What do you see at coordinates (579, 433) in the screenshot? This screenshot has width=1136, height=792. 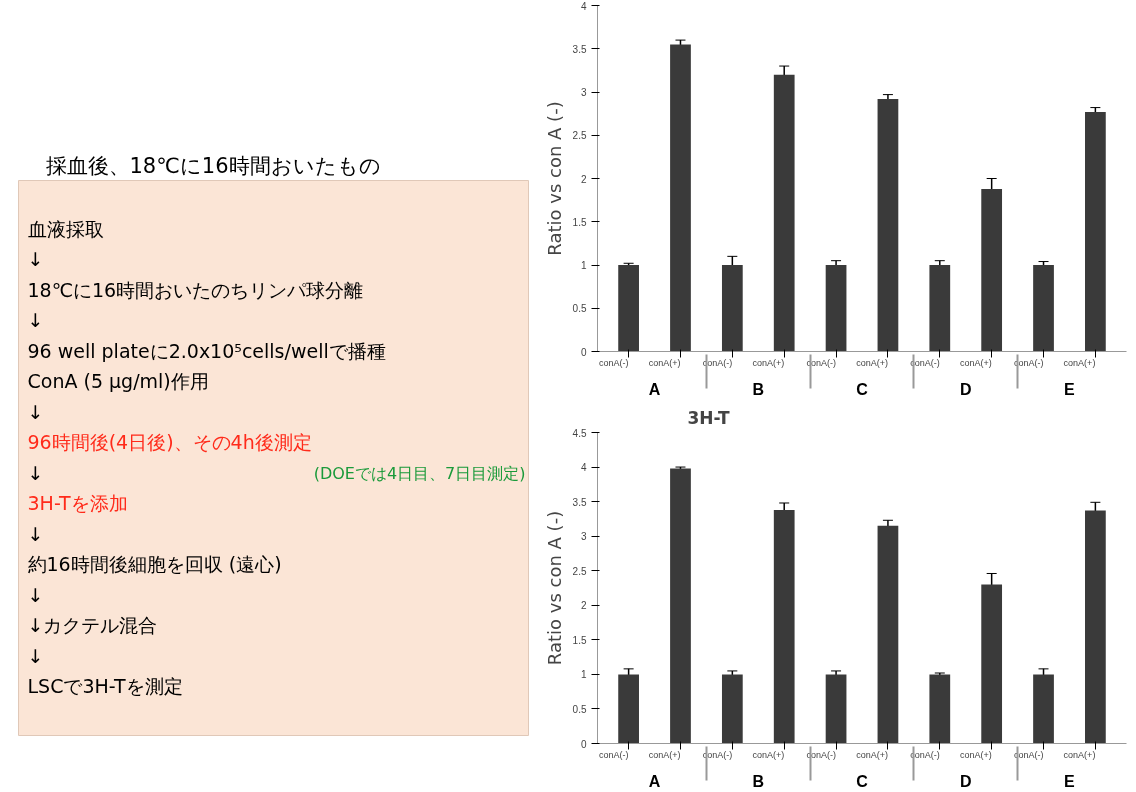 I see `y-tick-label: 4.5` at bounding box center [579, 433].